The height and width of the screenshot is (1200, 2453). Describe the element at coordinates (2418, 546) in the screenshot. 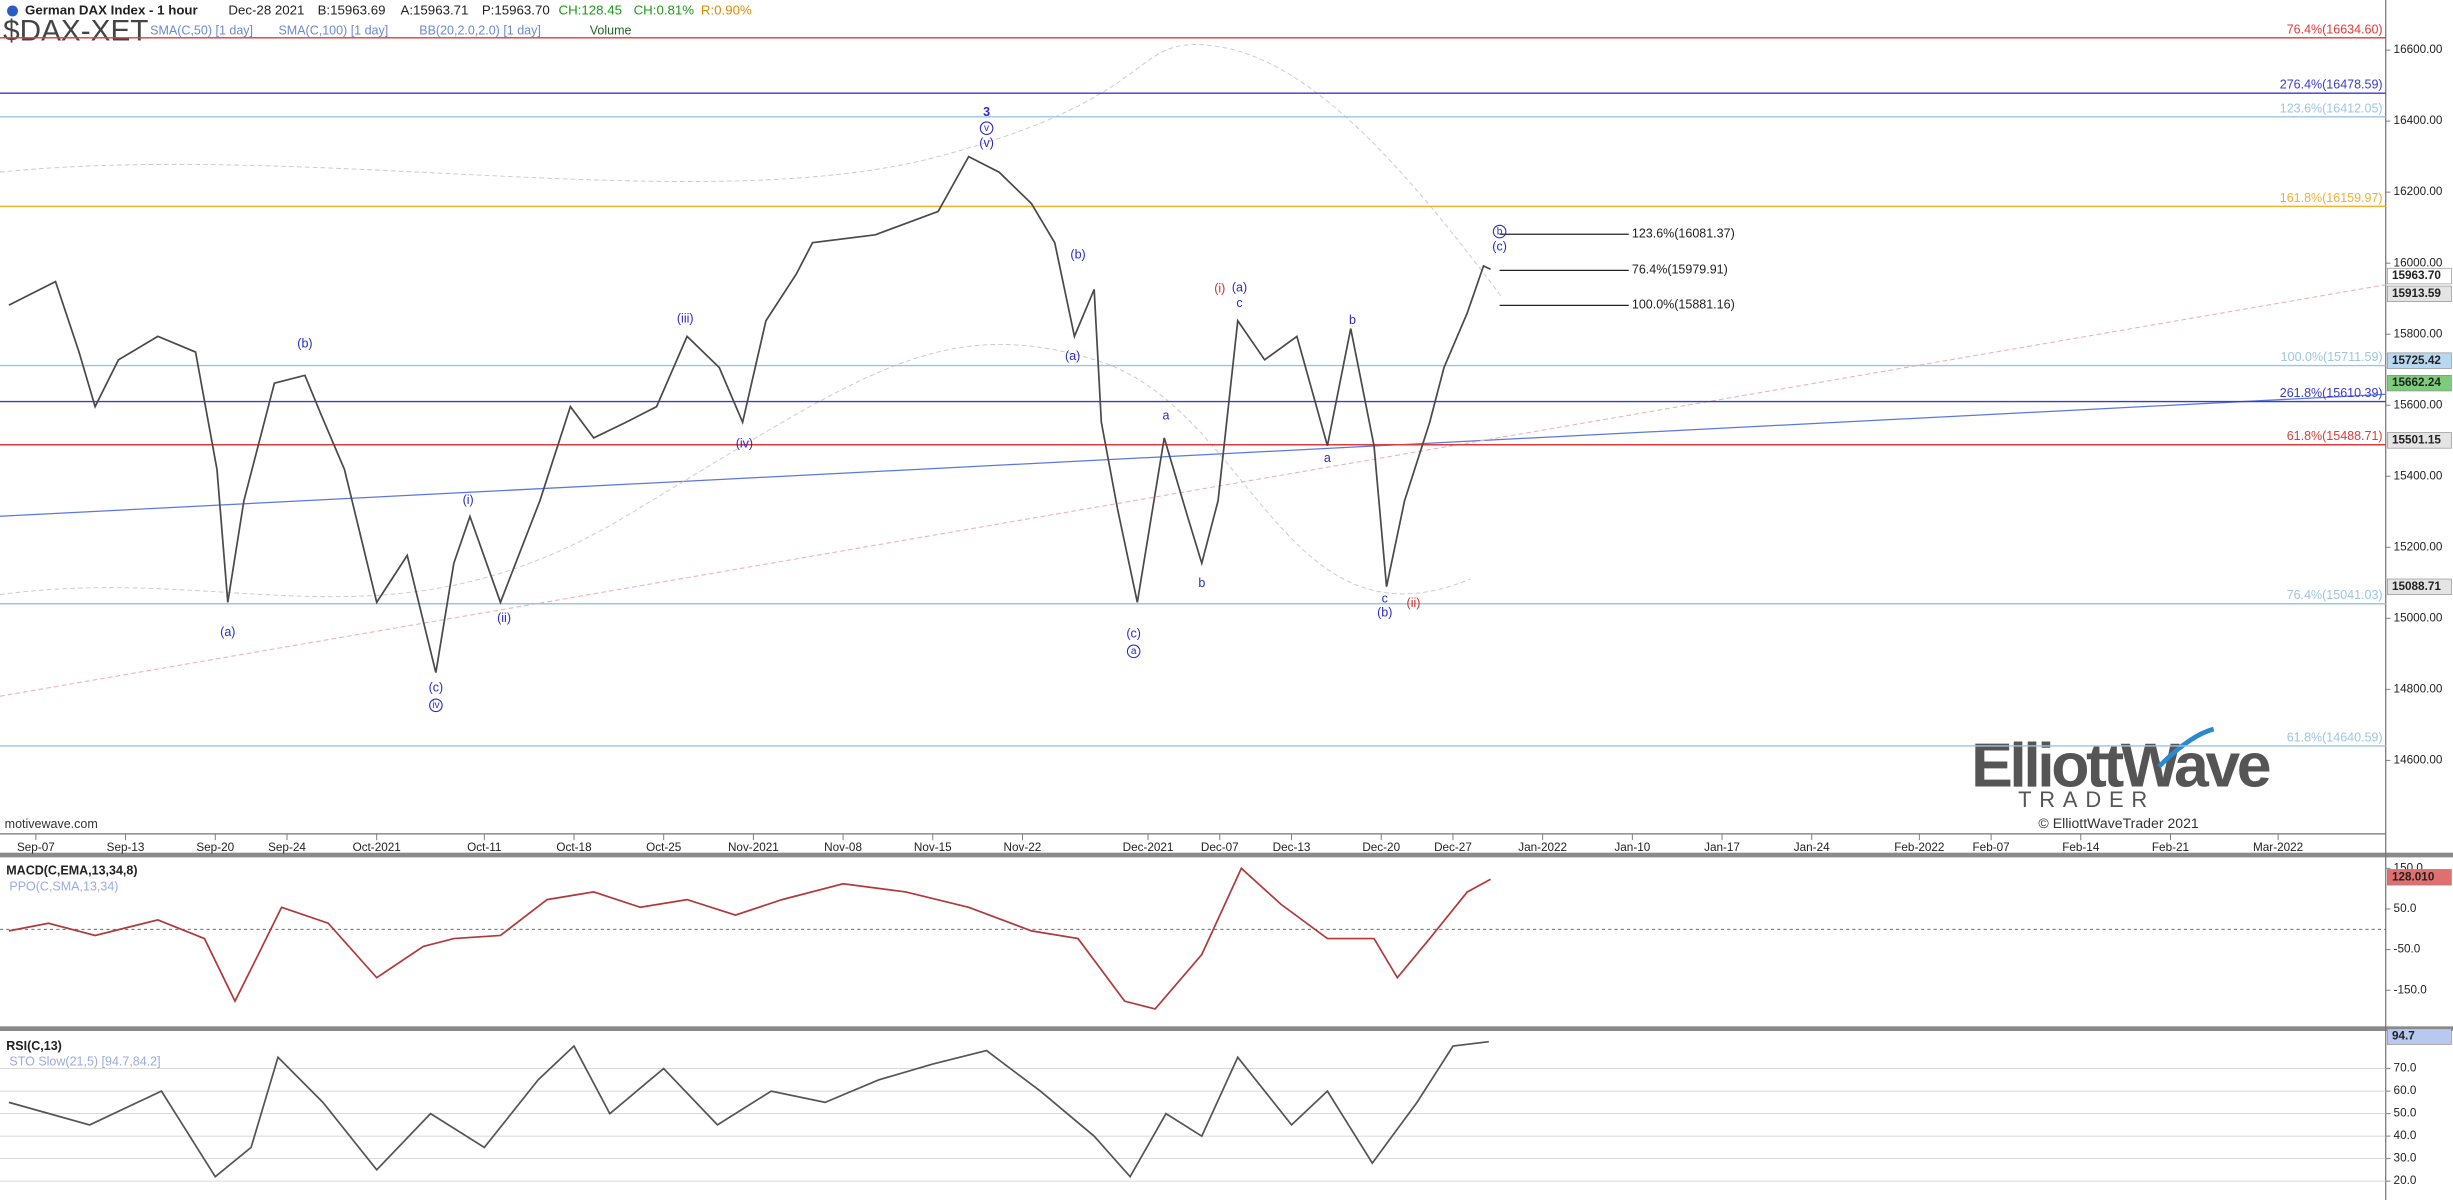

I see `y-tick-label: 15200.00` at that location.